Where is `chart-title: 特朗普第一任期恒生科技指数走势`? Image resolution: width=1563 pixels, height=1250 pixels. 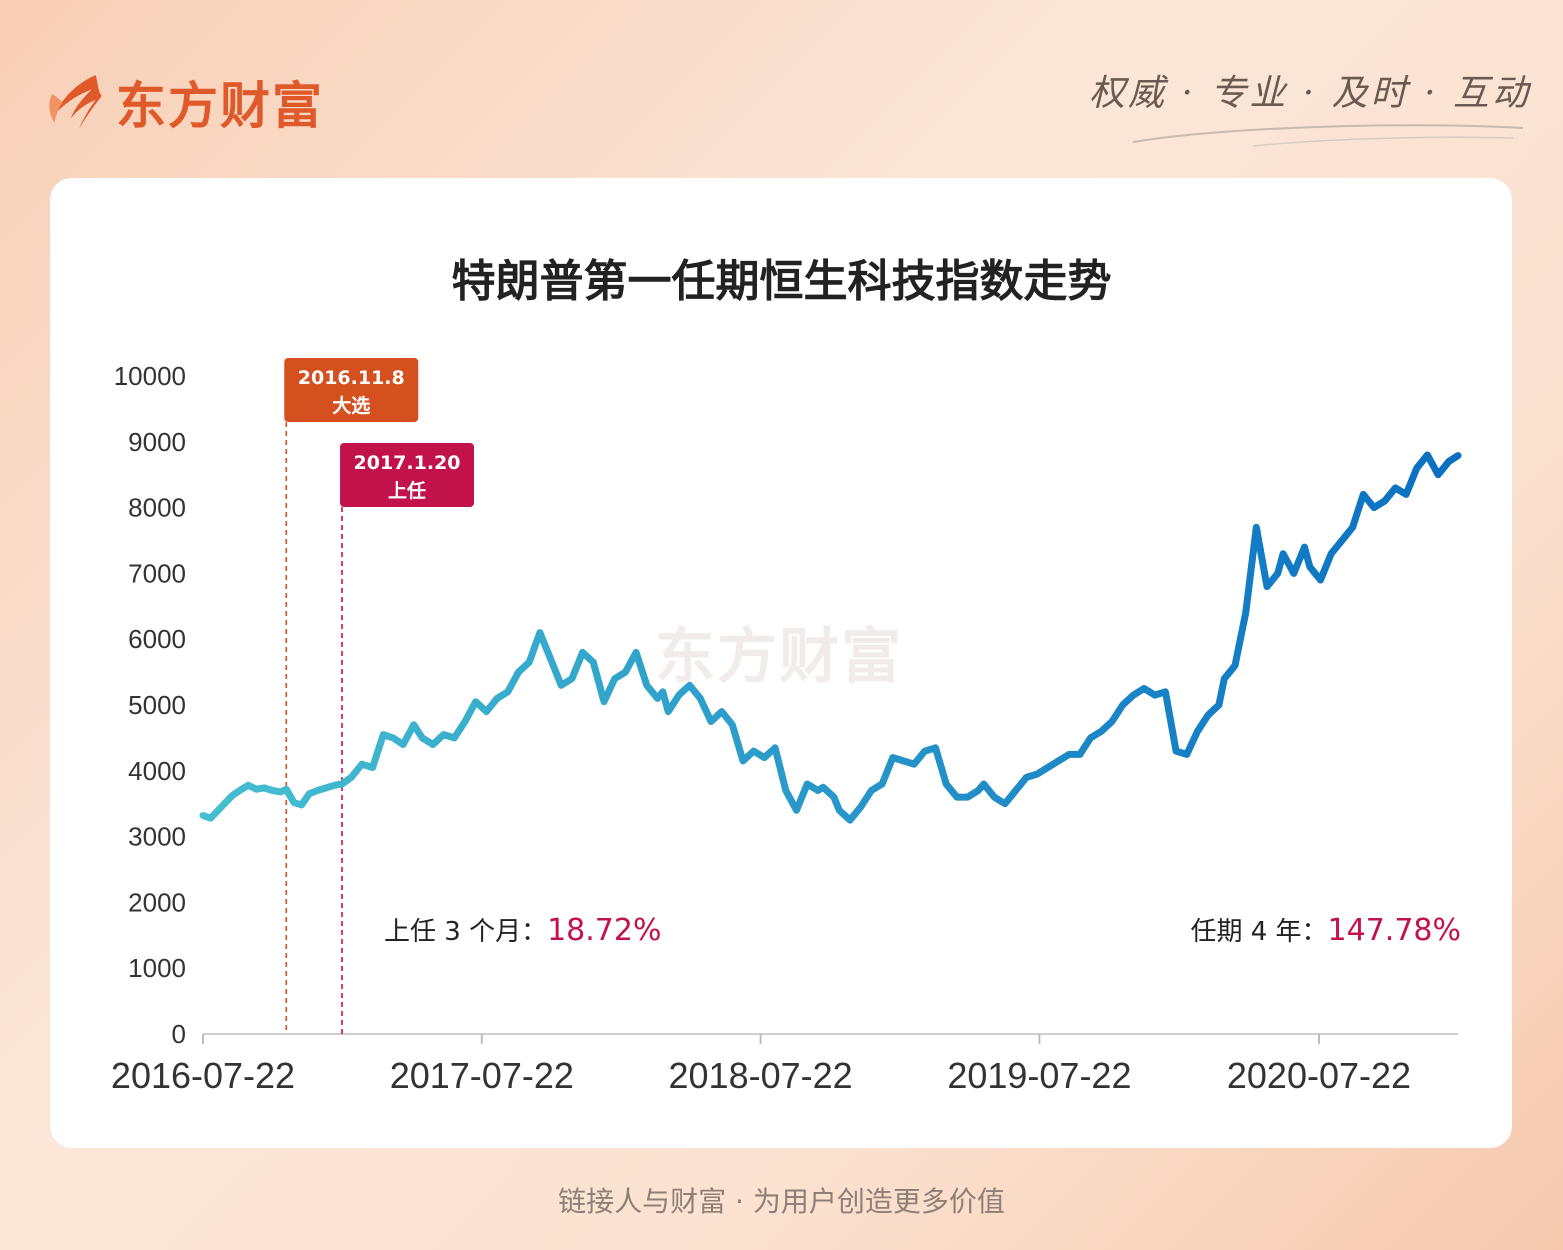 chart-title: 特朗普第一任期恒生科技指数走势 is located at coordinates (781, 281).